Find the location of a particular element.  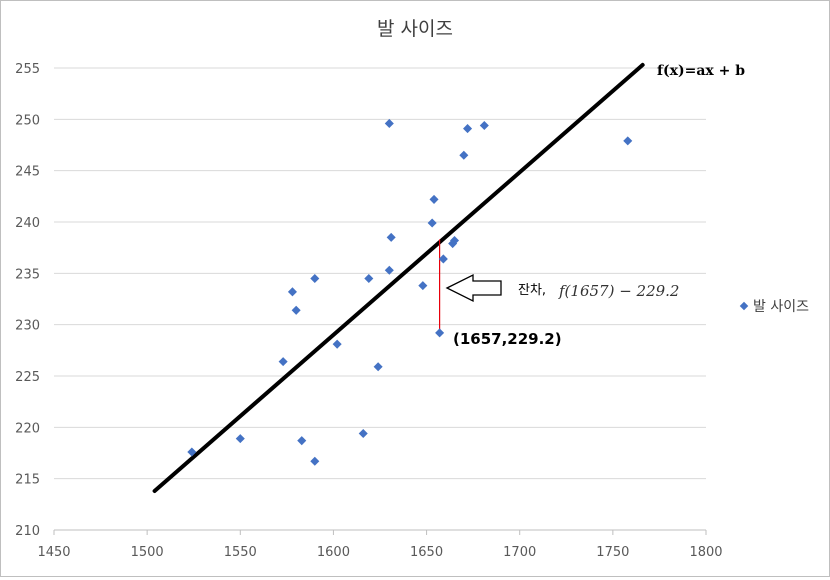

x-tick-label: 1750 is located at coordinates (612, 552).